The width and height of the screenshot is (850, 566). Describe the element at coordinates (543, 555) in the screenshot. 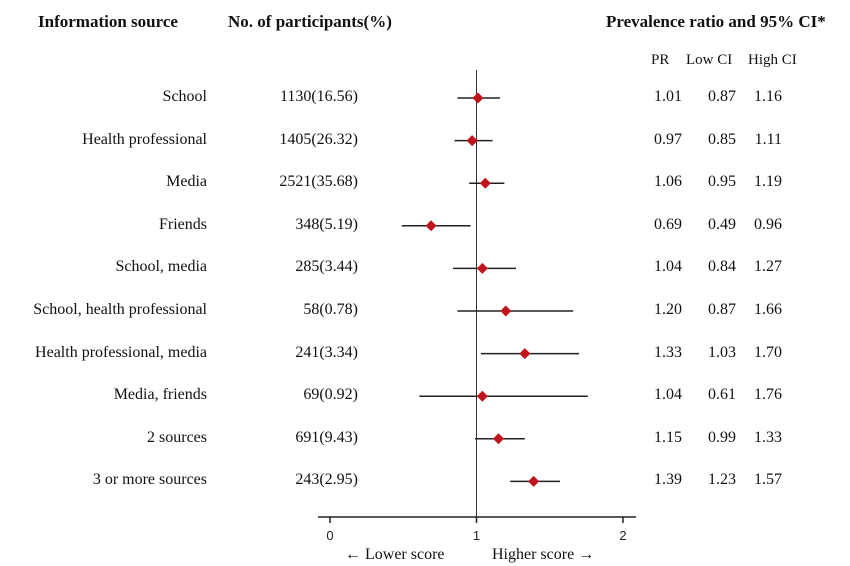

I see `footer-higher-score: Higher score →` at that location.